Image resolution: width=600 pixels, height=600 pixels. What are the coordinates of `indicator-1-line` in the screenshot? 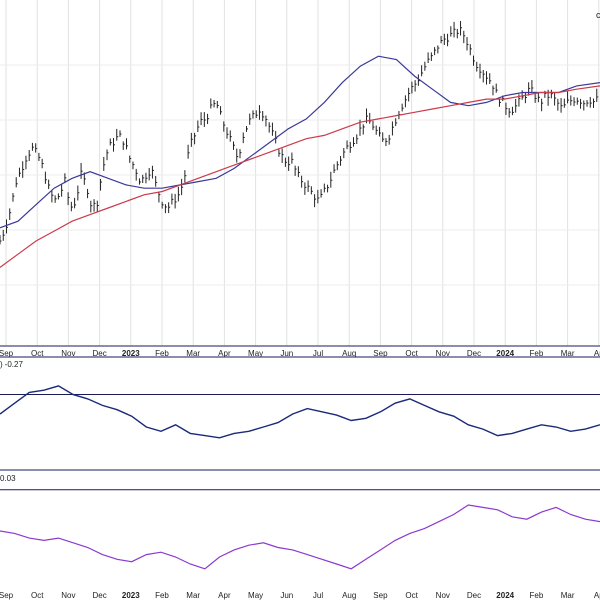 It's located at (300, 412).